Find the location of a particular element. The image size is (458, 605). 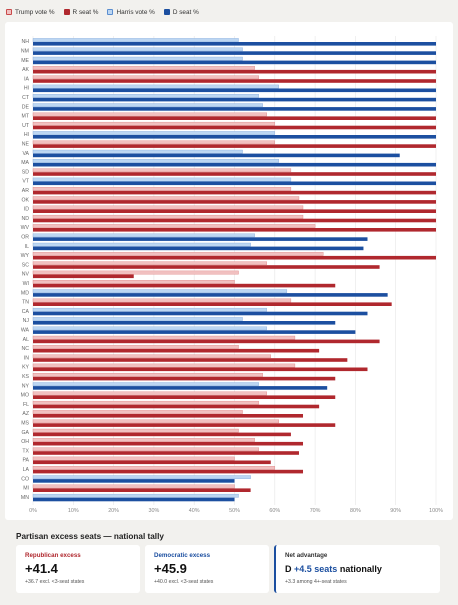

state-label: AK is located at coordinates (25, 70).